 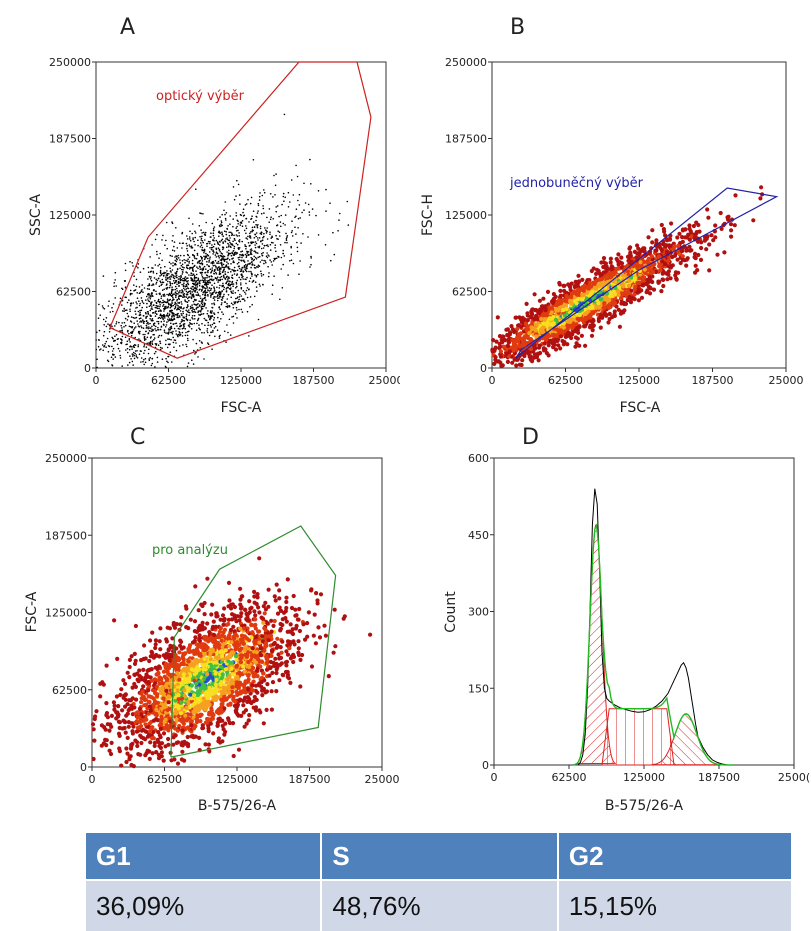 I want to click on x-tick-label: 0, so click(x=96, y=380).